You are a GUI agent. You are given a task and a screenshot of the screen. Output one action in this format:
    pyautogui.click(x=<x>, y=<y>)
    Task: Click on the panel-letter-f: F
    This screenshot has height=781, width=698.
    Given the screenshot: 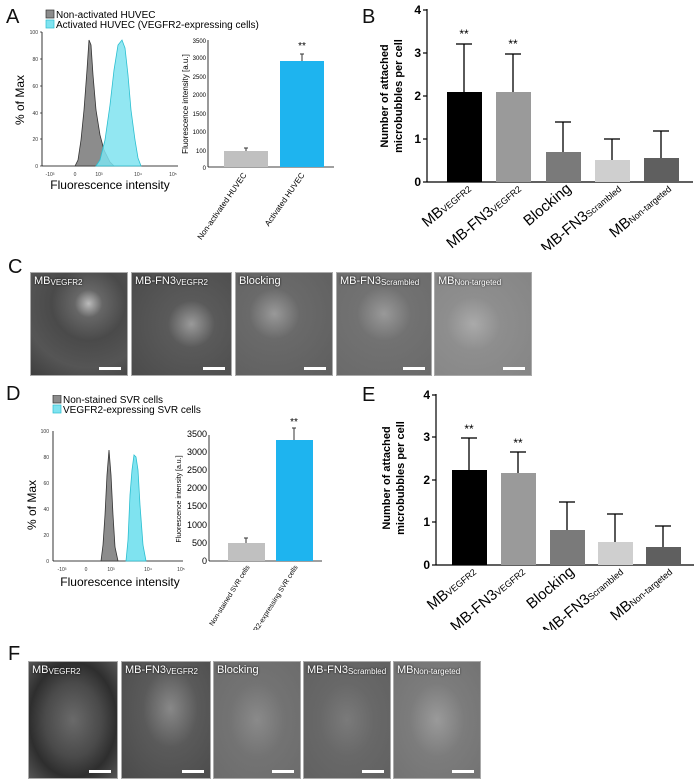 What is the action you would take?
    pyautogui.click(x=14, y=654)
    